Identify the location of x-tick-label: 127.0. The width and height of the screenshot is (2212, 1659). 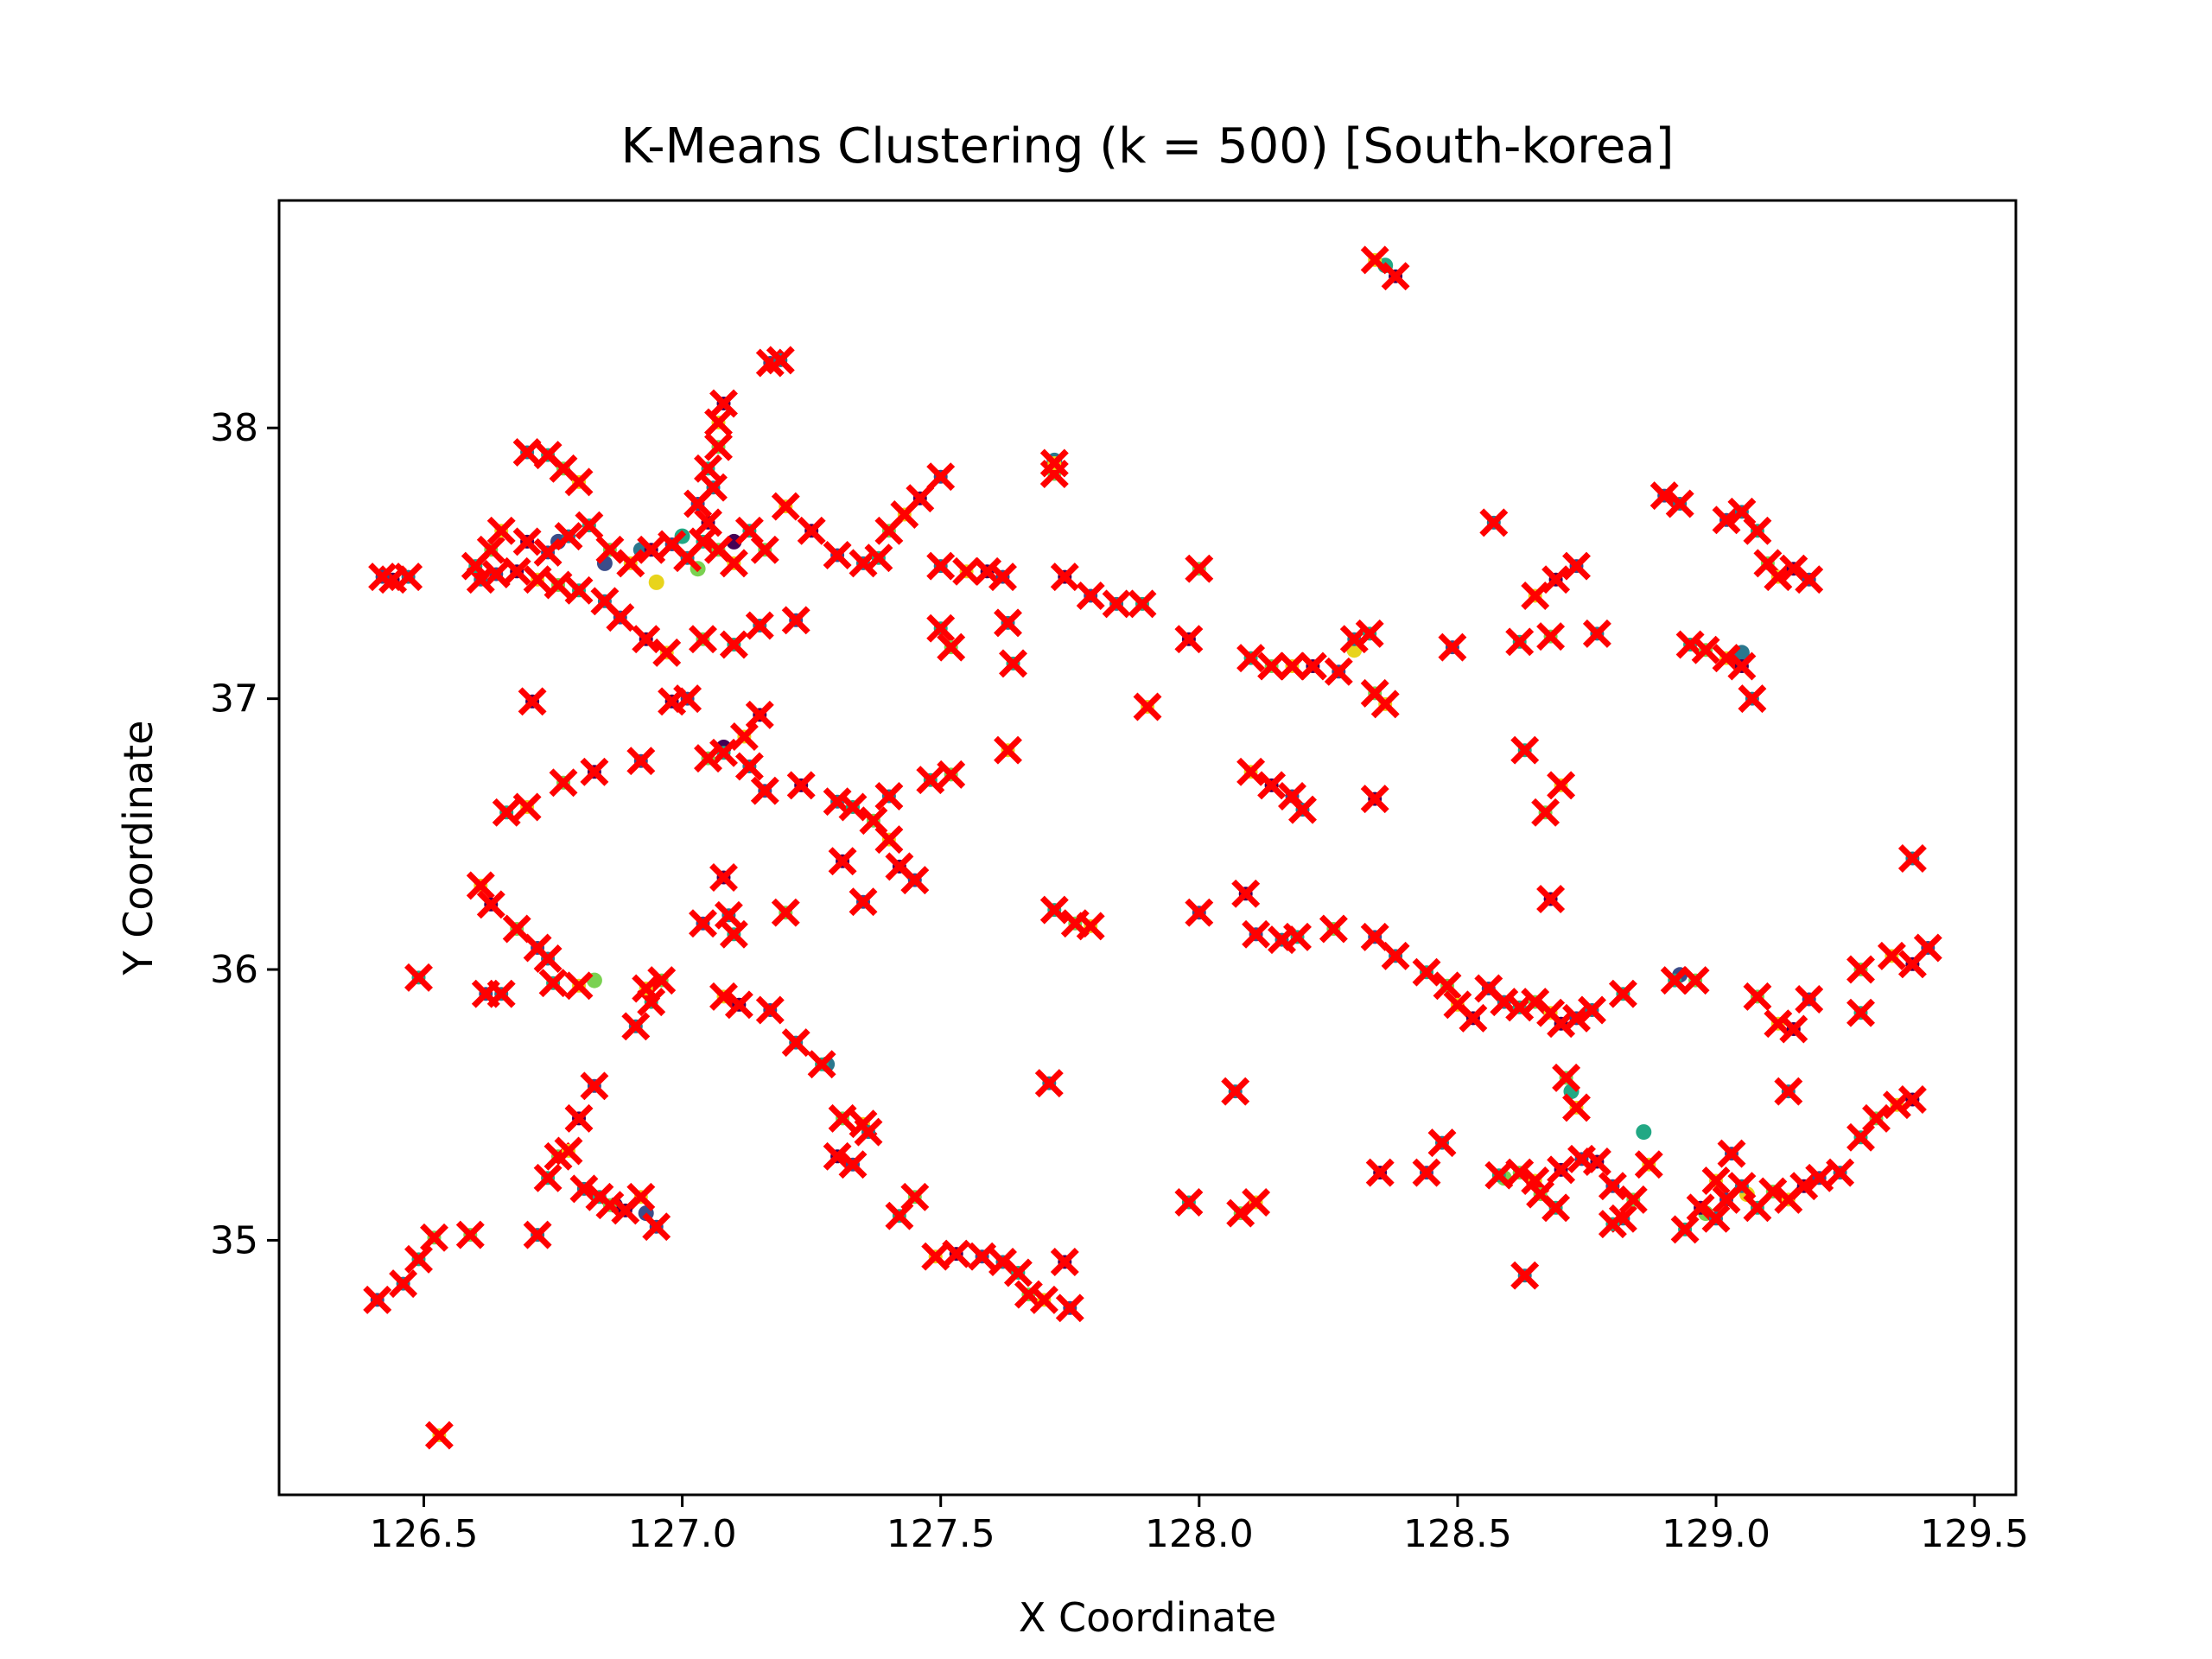
(682, 1534).